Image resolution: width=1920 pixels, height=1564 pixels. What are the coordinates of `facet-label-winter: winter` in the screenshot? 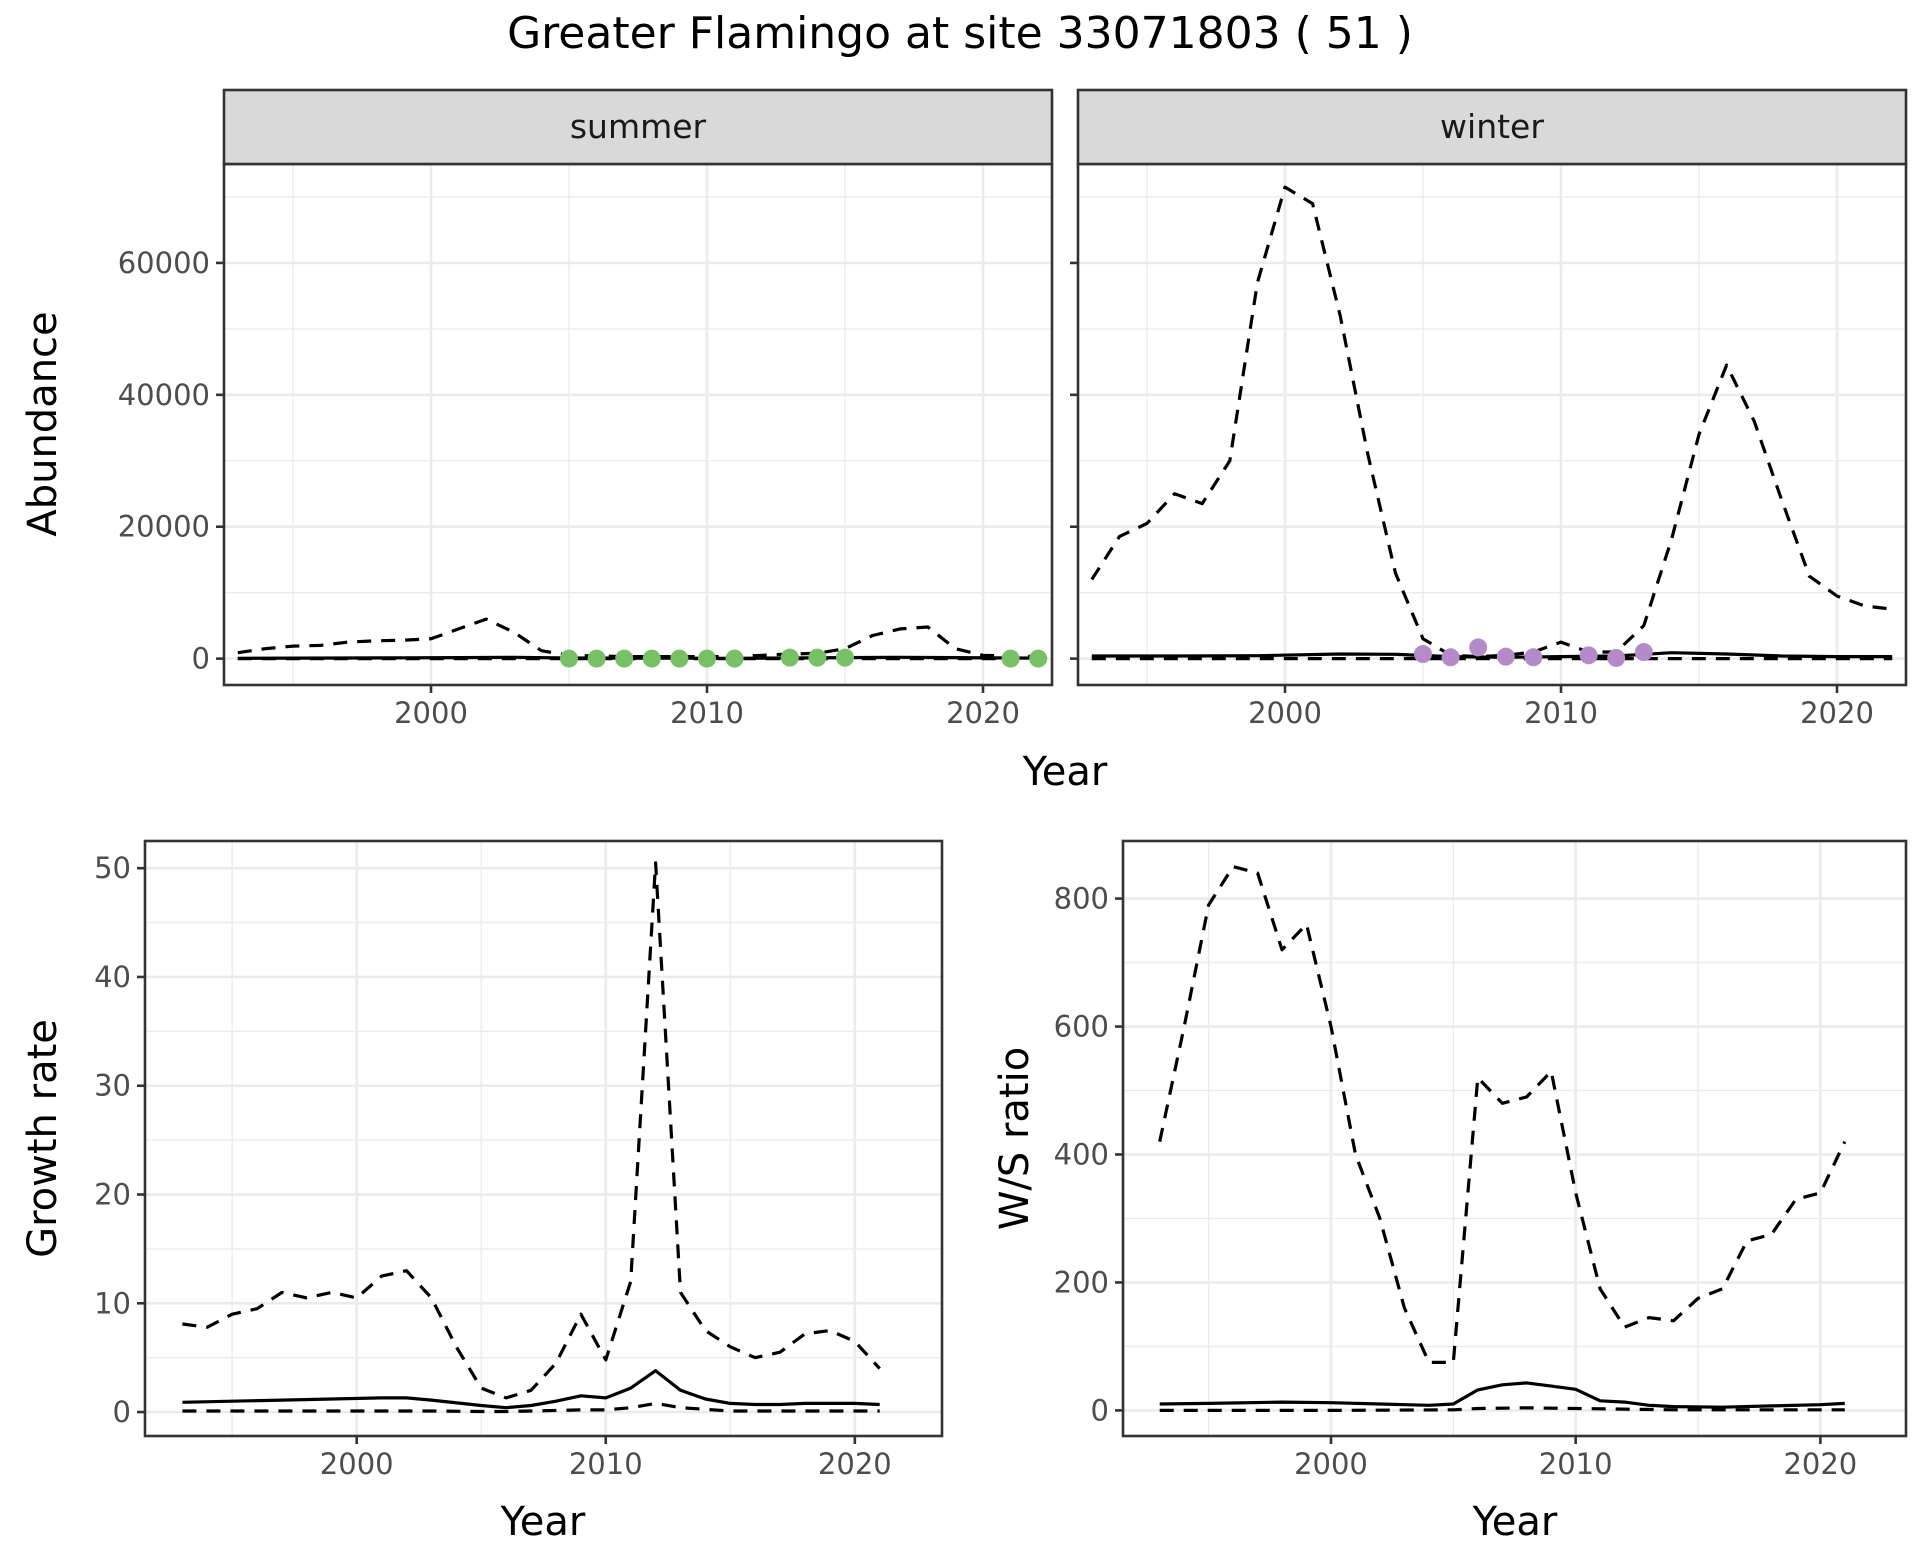 It's located at (1492, 126).